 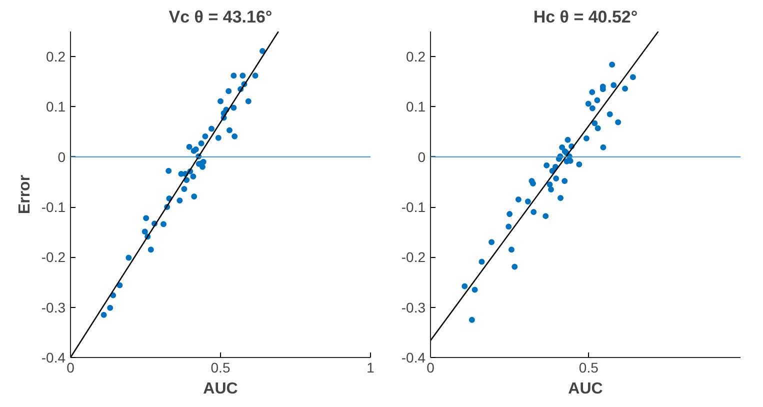 I want to click on x-tick-label: 1, so click(x=370, y=368).